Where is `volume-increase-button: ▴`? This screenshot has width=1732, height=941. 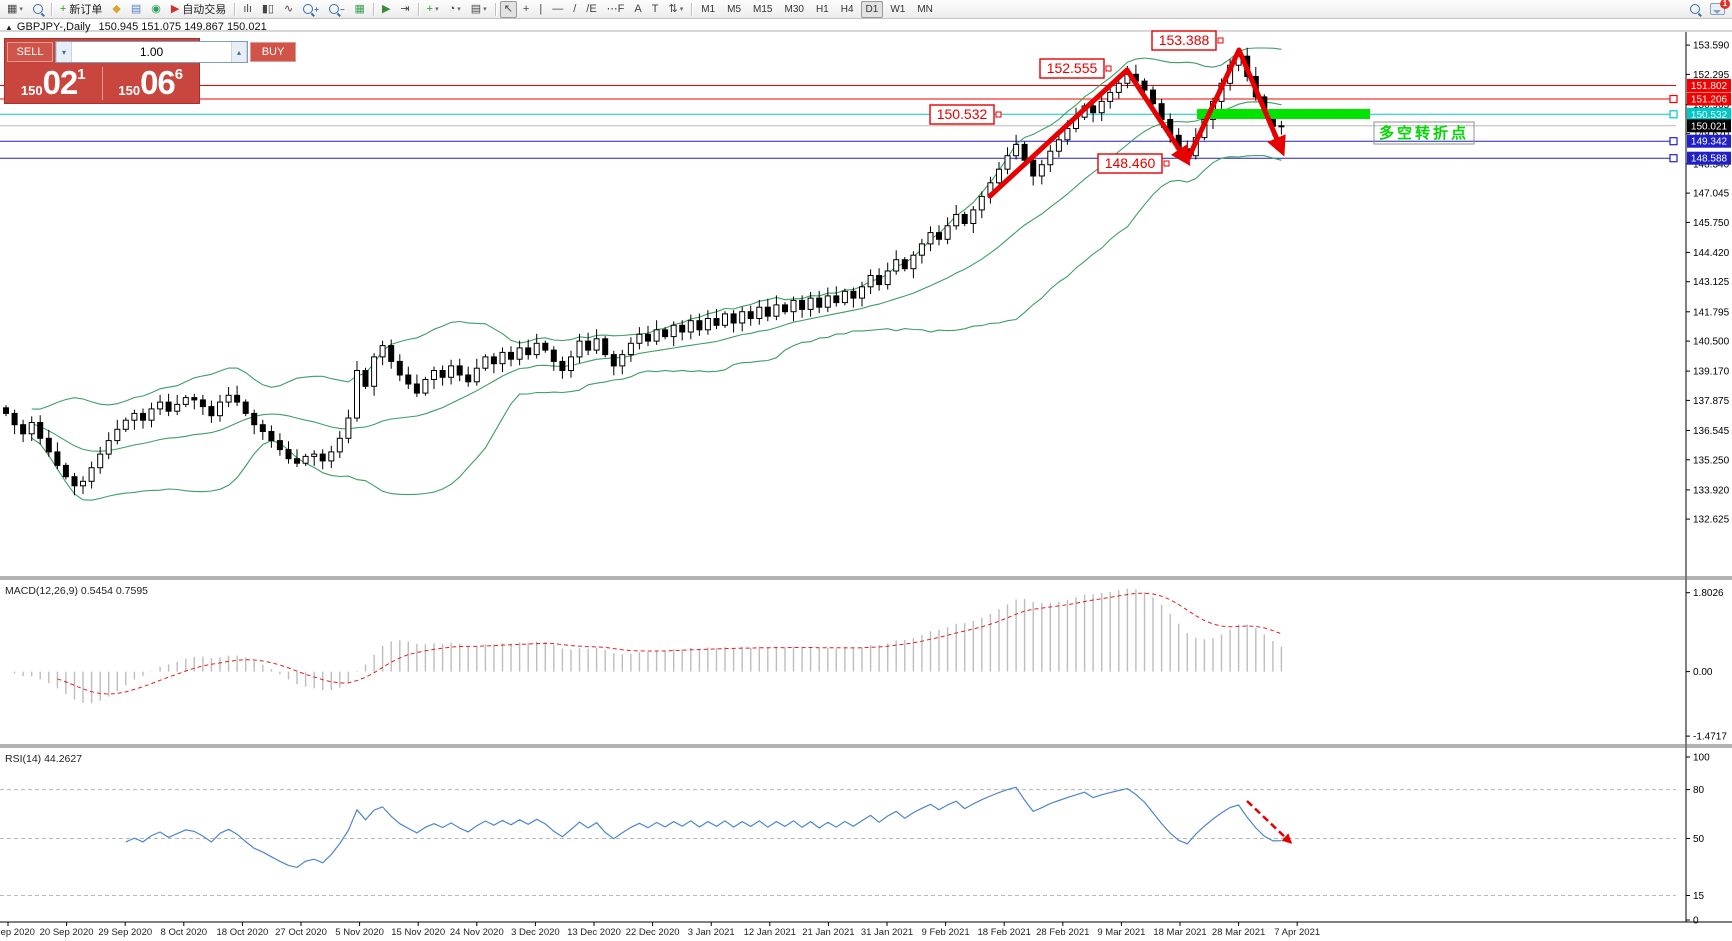 volume-increase-button: ▴ is located at coordinates (239, 52).